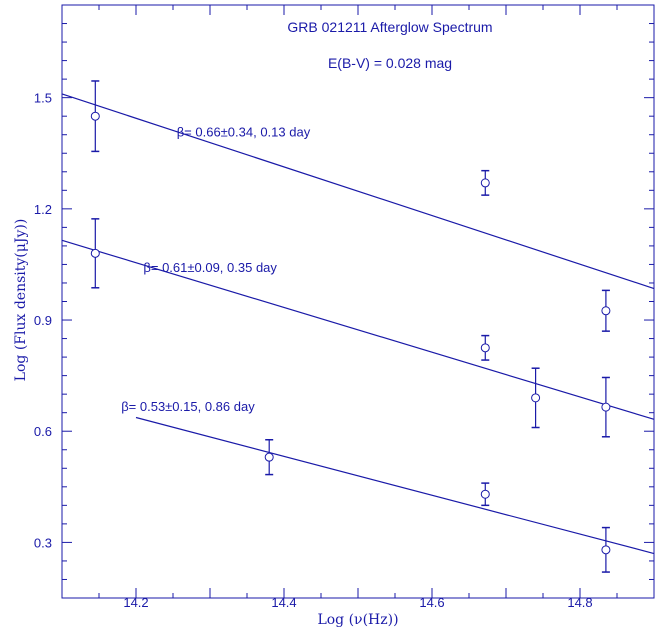  I want to click on fit-label: β= 0.61±0.09, 0.35 day, so click(210, 267).